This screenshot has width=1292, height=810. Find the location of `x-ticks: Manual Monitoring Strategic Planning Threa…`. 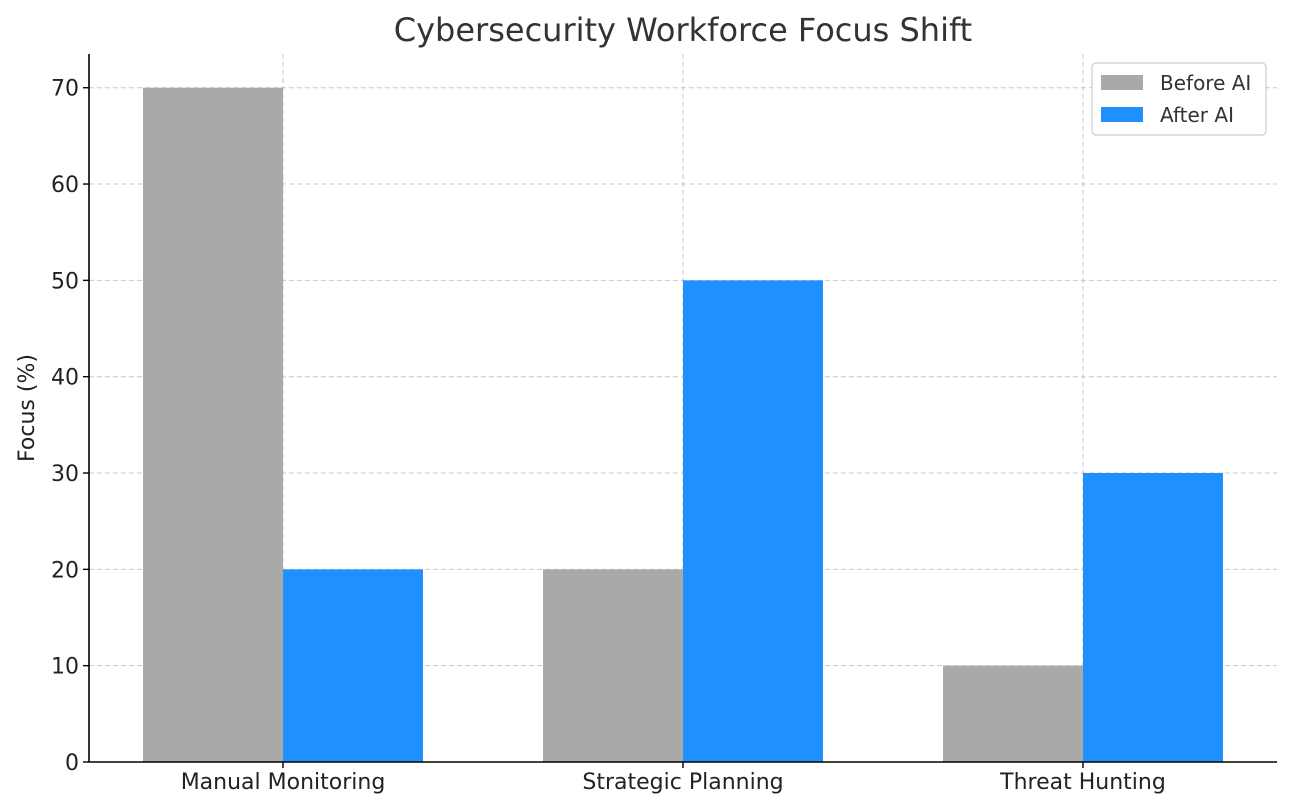

x-ticks: Manual Monitoring Strategic Planning Threa… is located at coordinates (673, 778).